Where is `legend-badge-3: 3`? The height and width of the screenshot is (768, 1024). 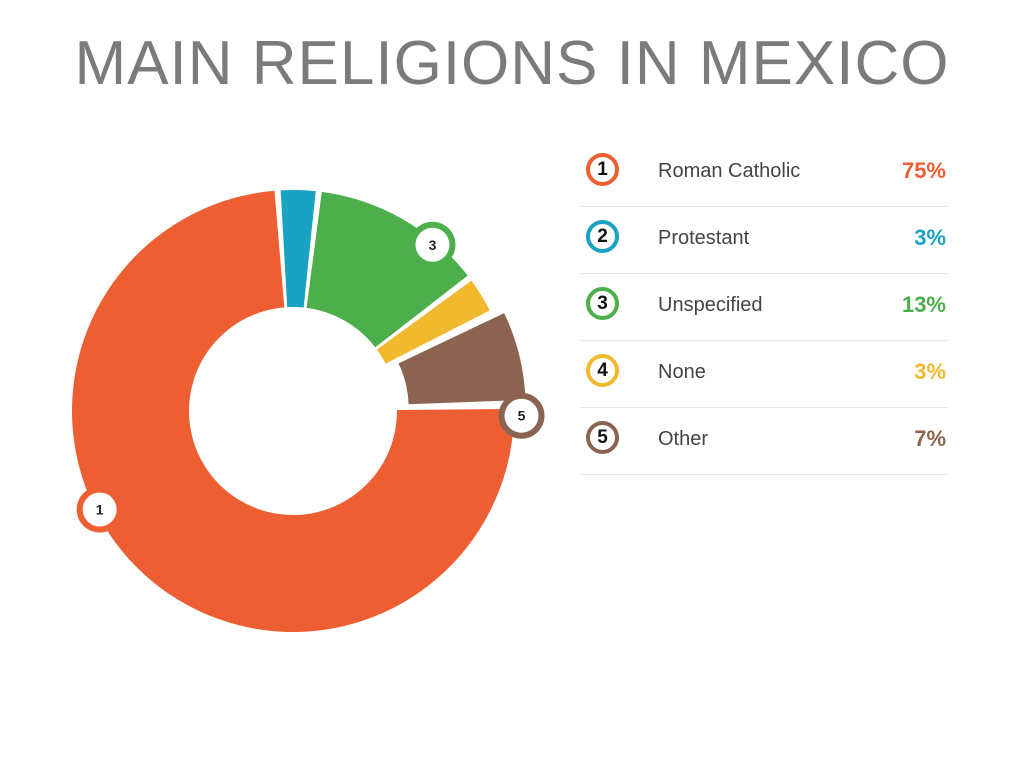 legend-badge-3: 3 is located at coordinates (602, 303).